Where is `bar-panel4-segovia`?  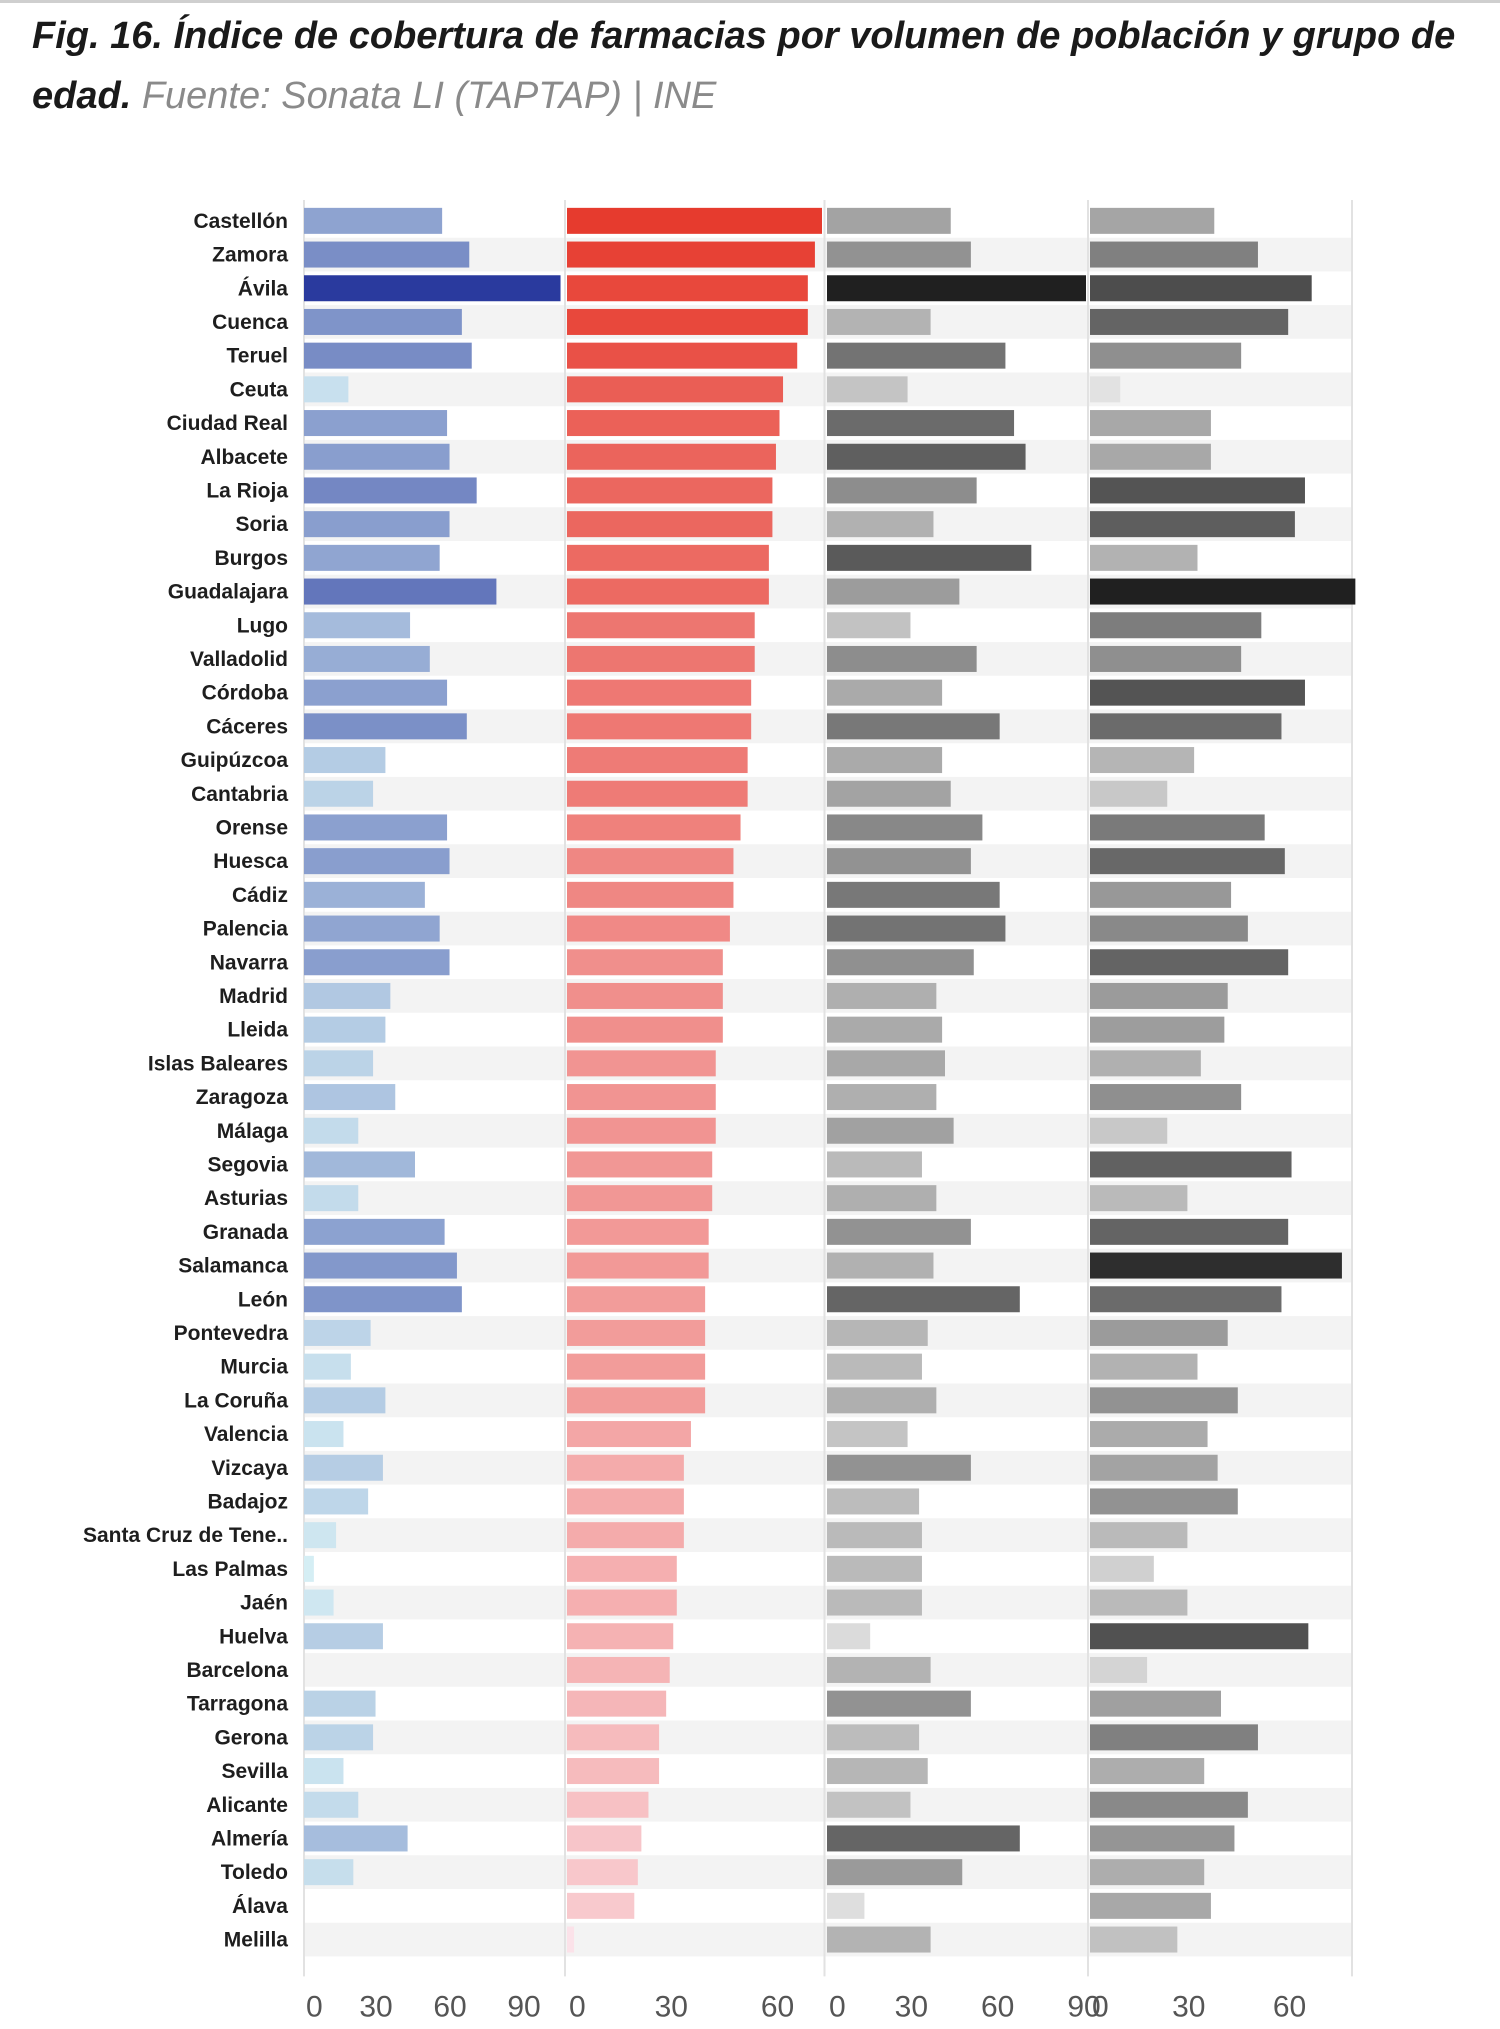 bar-panel4-segovia is located at coordinates (1191, 1164).